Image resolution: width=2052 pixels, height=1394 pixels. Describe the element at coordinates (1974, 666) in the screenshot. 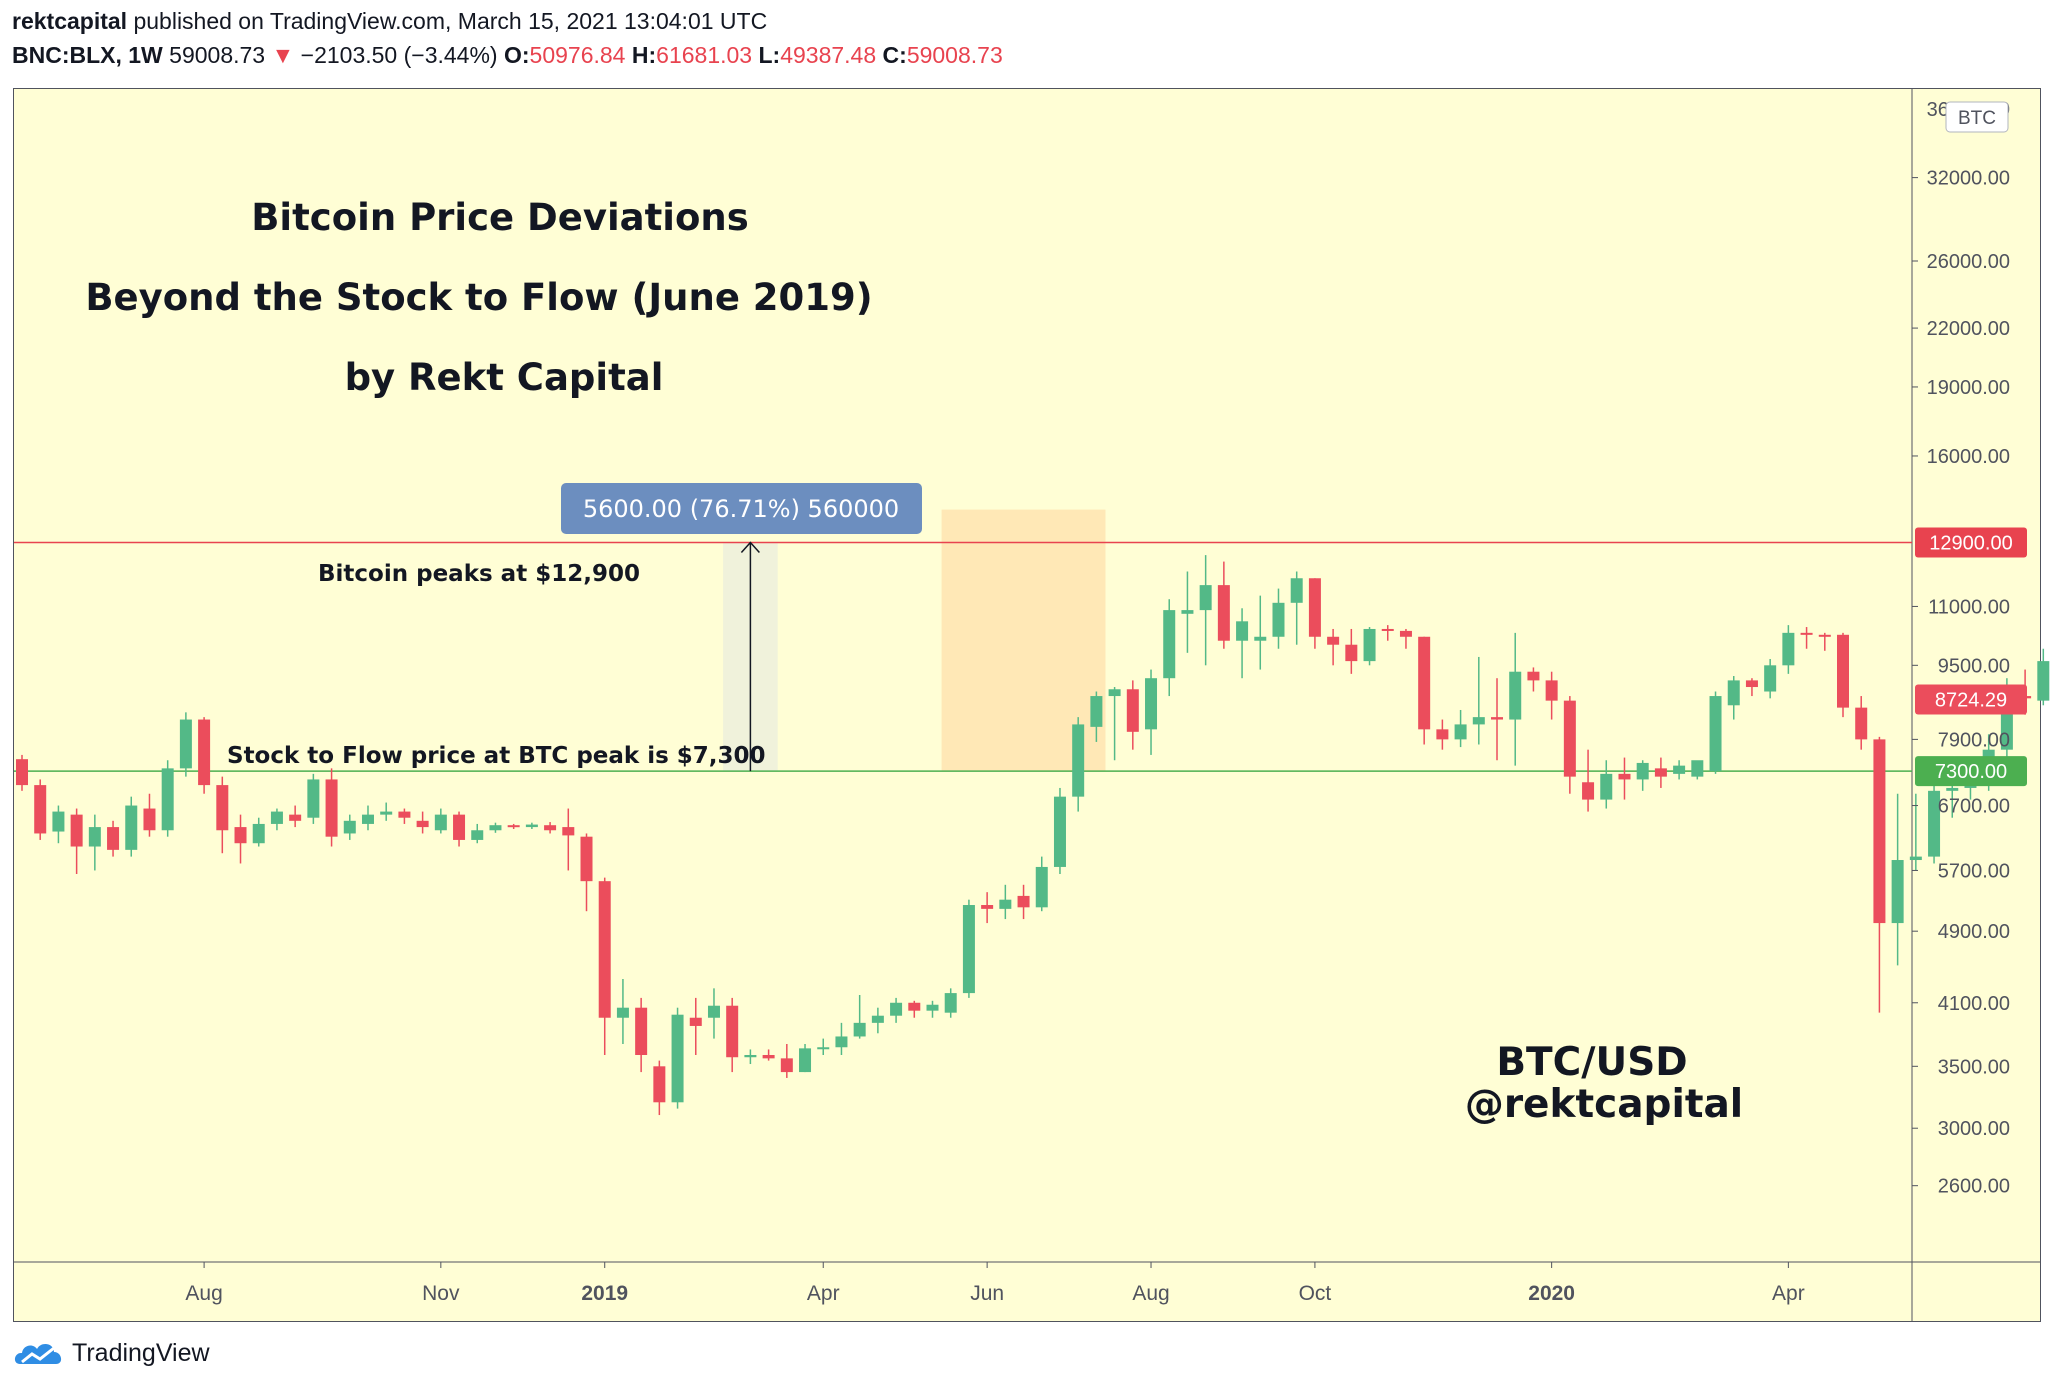

I see `y-tick-label: 9500.00` at that location.